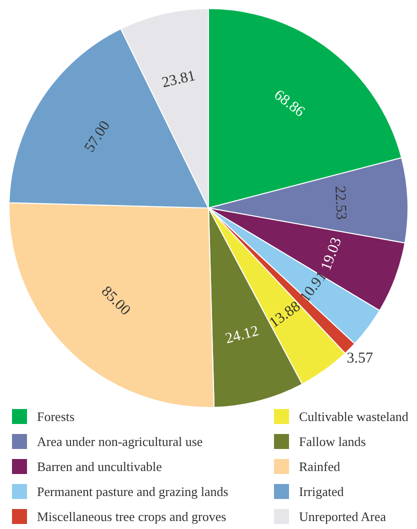 The height and width of the screenshot is (529, 417). What do you see at coordinates (319, 466) in the screenshot?
I see `legend-label: Rainfed` at bounding box center [319, 466].